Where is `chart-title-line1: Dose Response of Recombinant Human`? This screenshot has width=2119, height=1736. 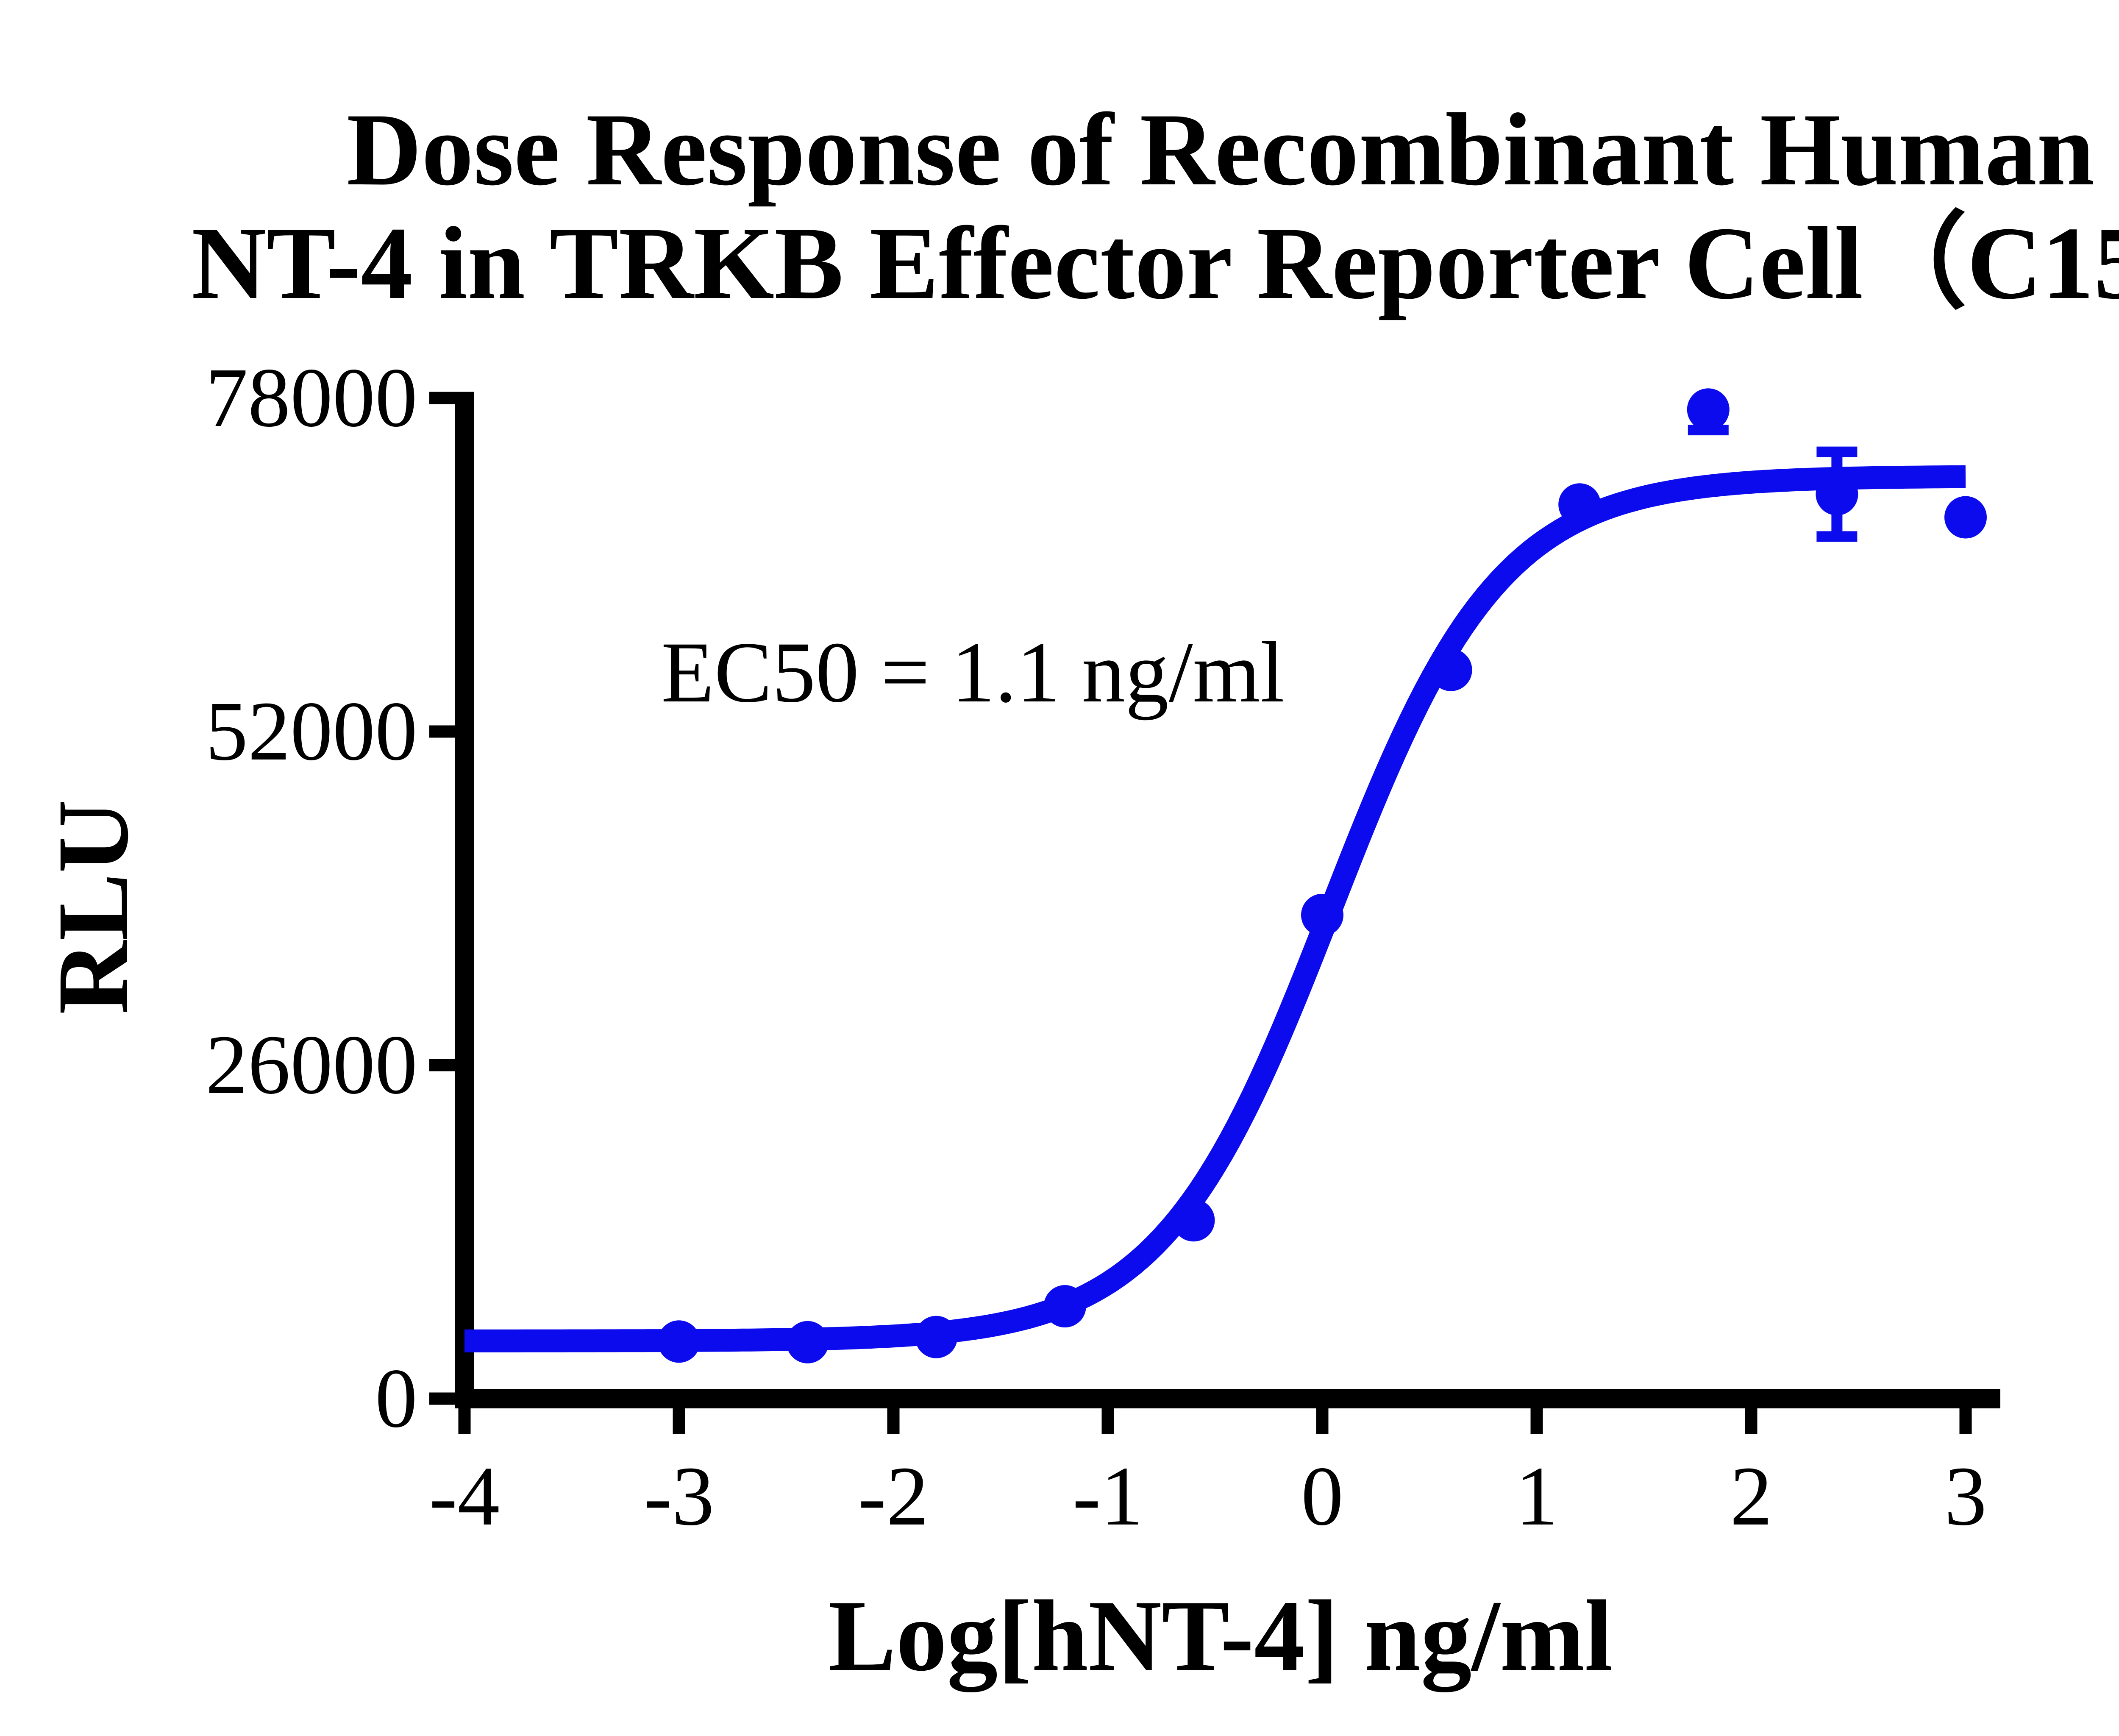
chart-title-line1: Dose Response of Recombinant Human is located at coordinates (1221, 149).